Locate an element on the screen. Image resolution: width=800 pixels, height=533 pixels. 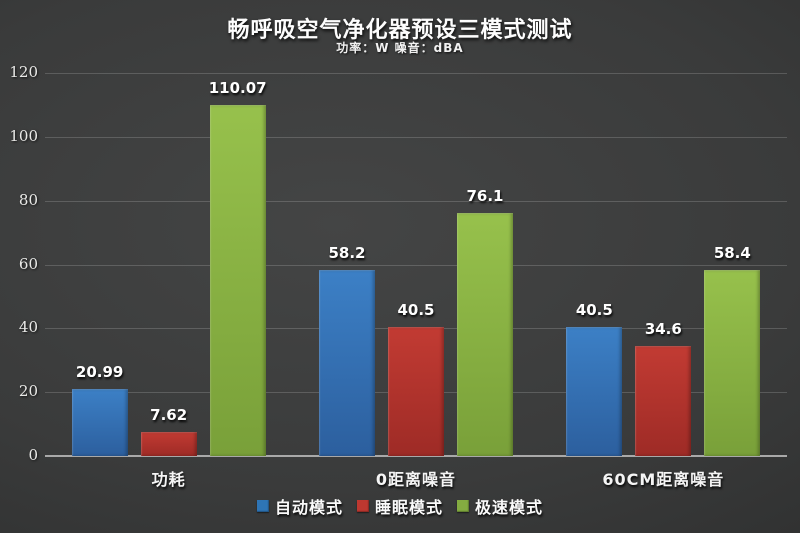
legend-item-极速模式: 极速模式 is located at coordinates (500, 506).